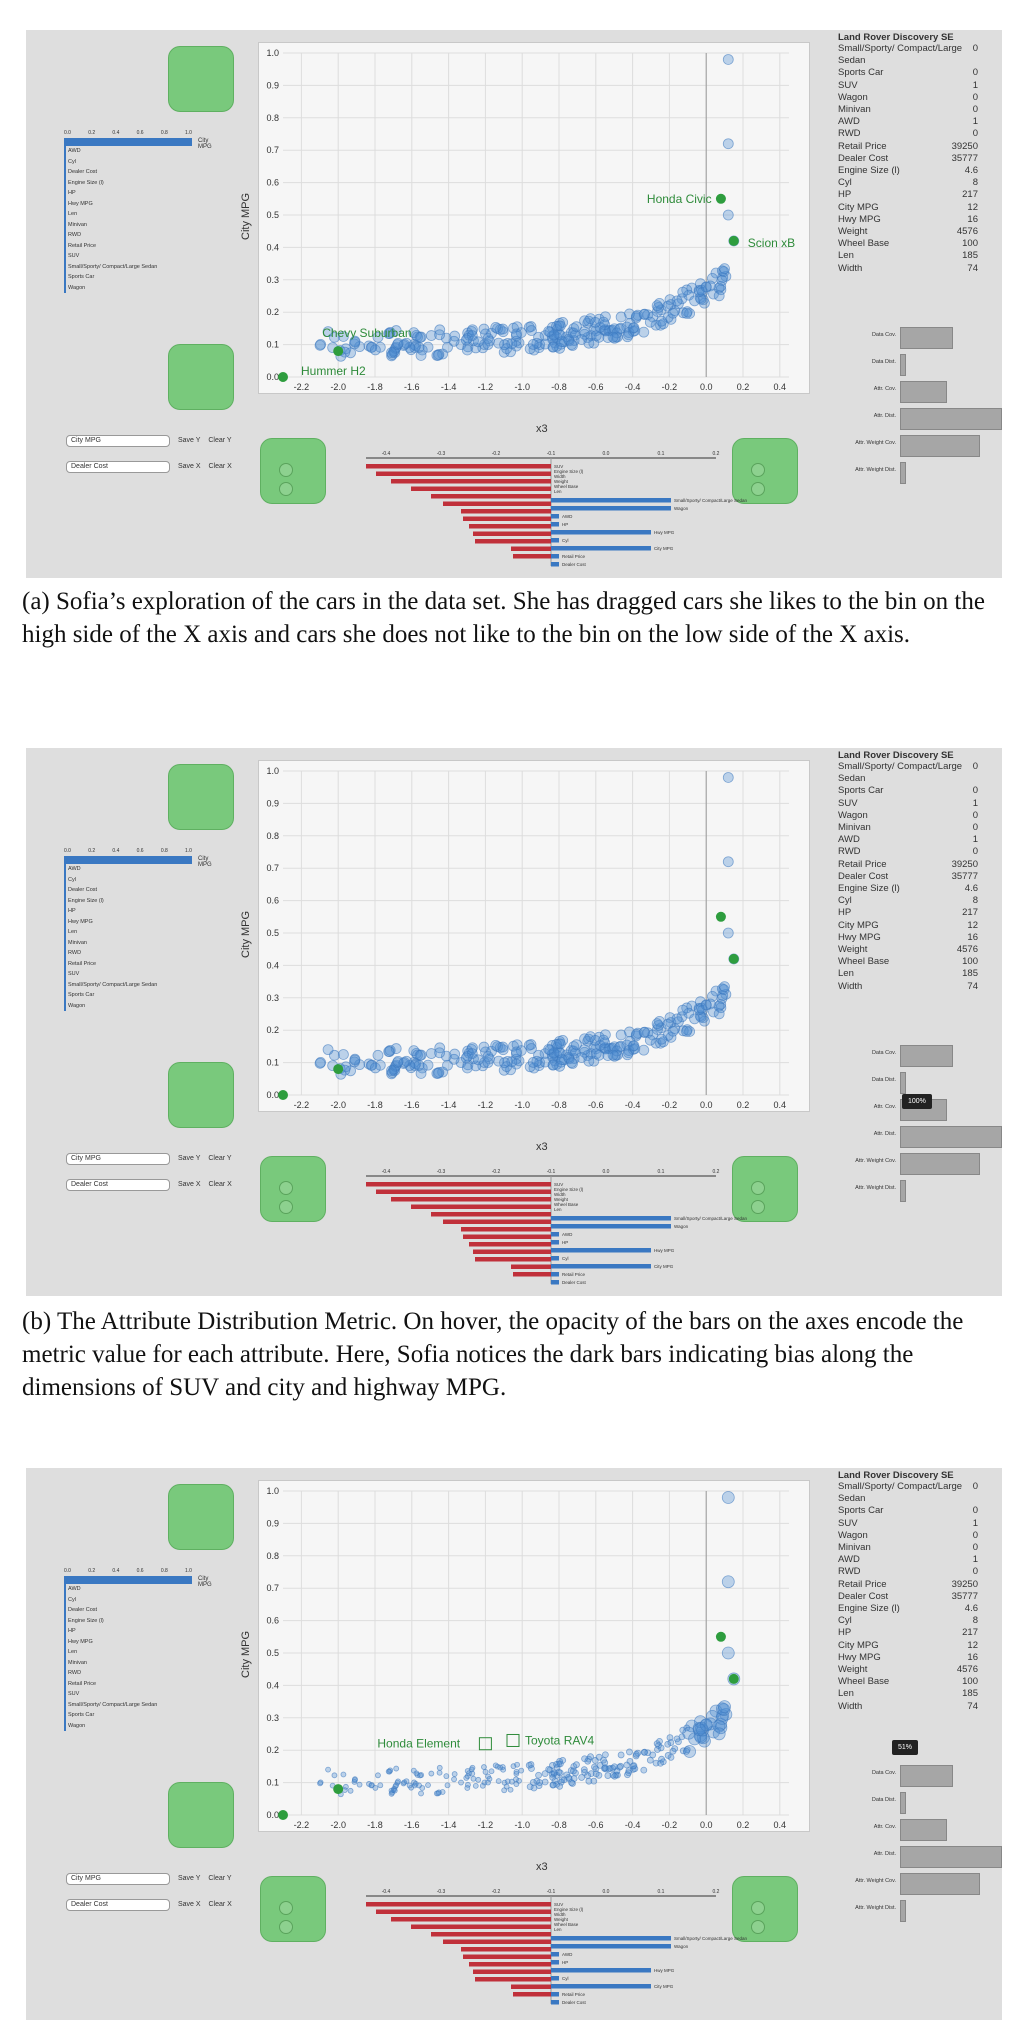  I want to click on metric-row: Attr. Weight Cov., so click(916, 1163).